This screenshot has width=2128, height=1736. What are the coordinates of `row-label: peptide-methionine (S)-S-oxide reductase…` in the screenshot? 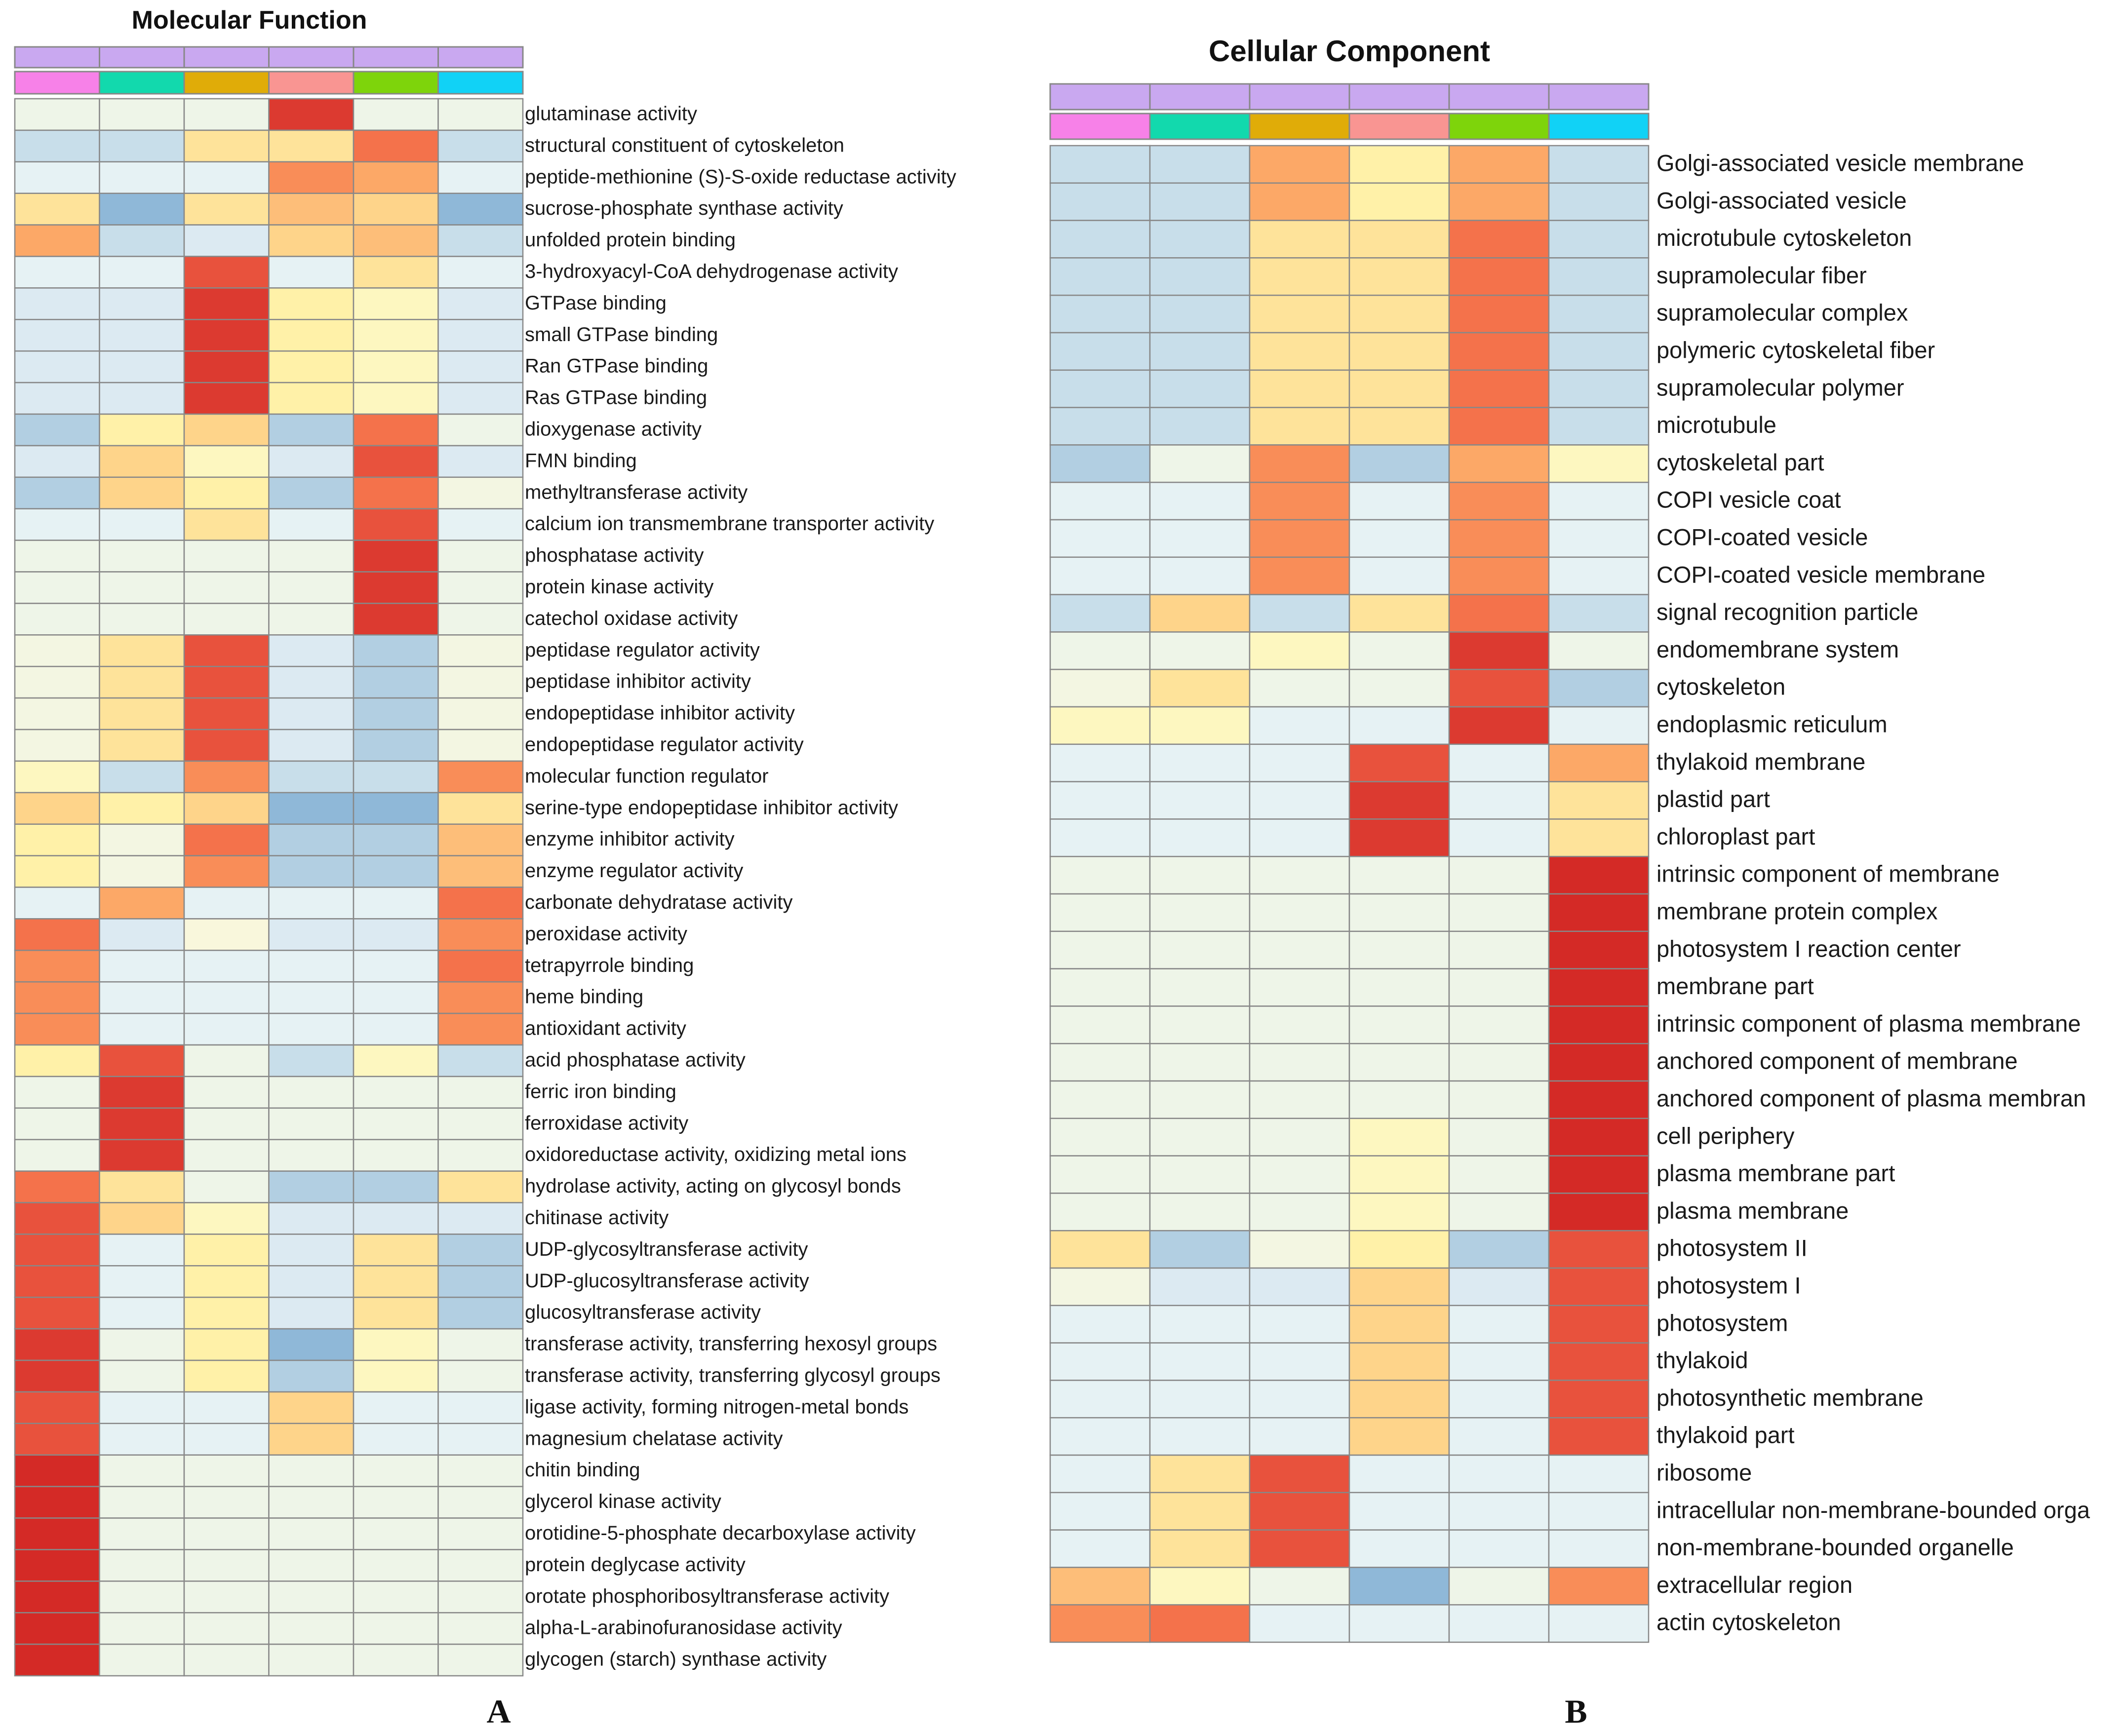 It's located at (740, 177).